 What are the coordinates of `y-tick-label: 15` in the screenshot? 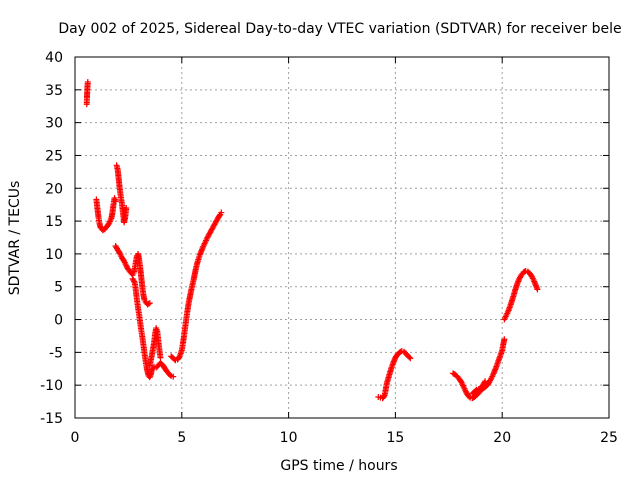 It's located at (54, 222).